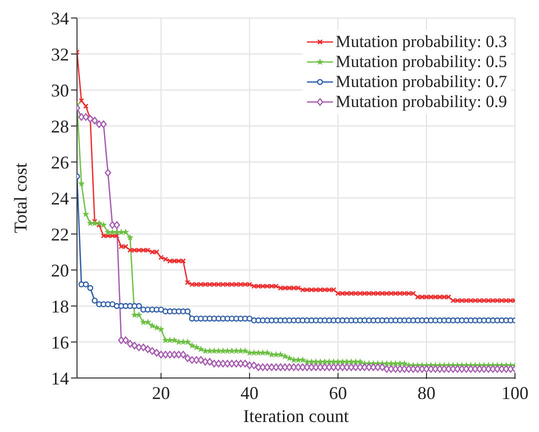 The height and width of the screenshot is (432, 539). Describe the element at coordinates (60, 162) in the screenshot. I see `y-tick-label: 26` at that location.